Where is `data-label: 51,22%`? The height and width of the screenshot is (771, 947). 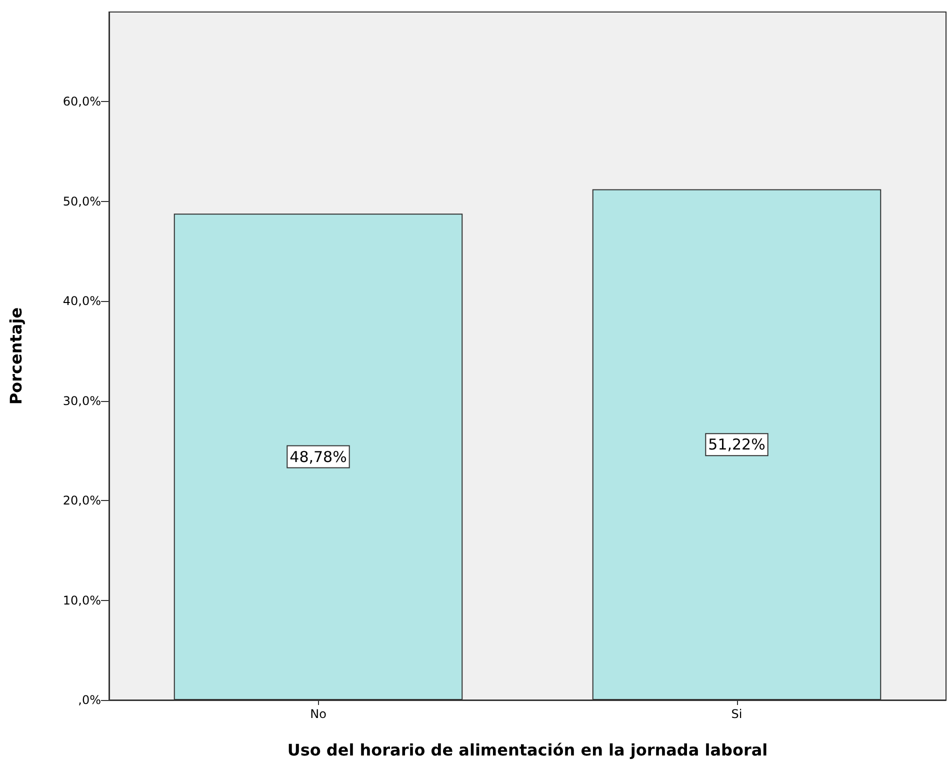
data-label: 51,22% is located at coordinates (737, 445).